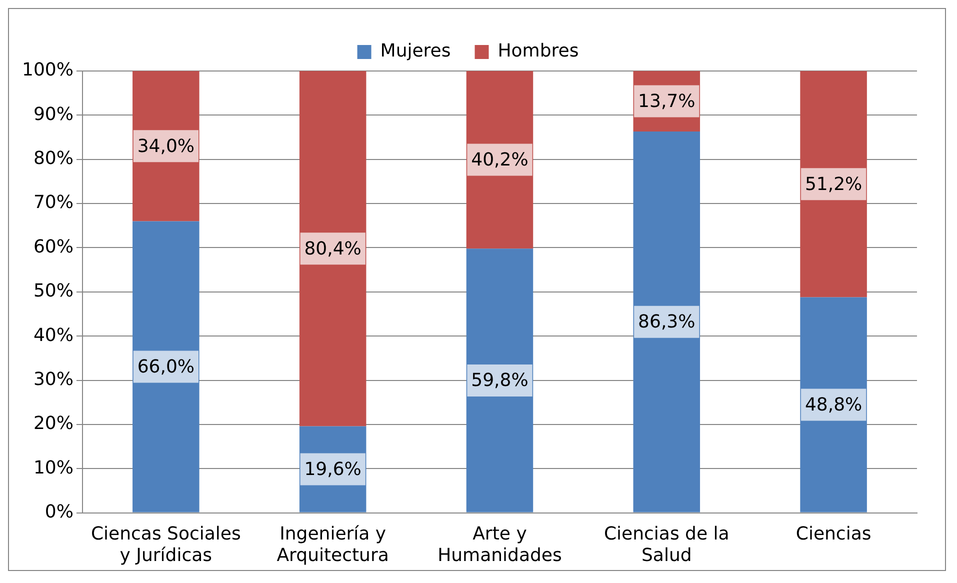  What do you see at coordinates (53, 247) in the screenshot?
I see `y-tick-label: 60%` at bounding box center [53, 247].